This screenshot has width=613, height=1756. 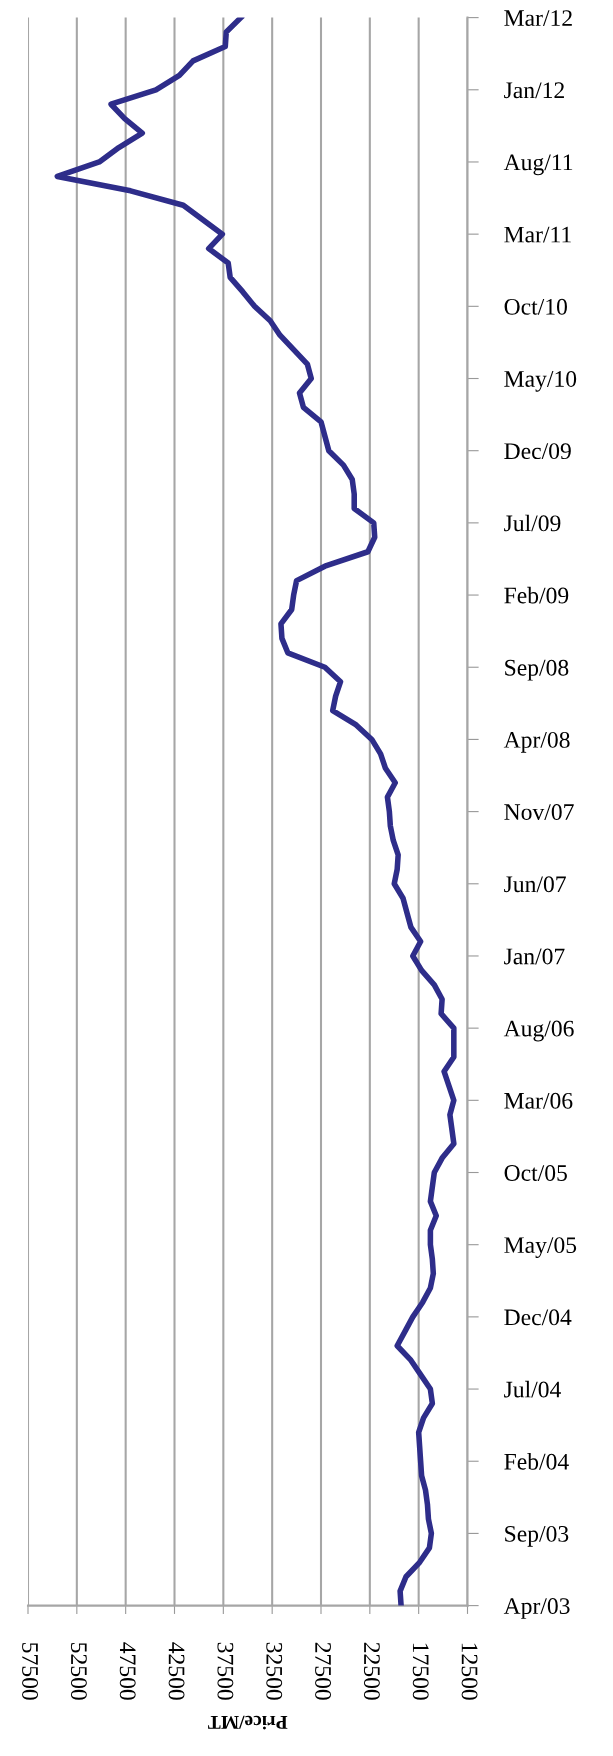 I want to click on y-tick-label: May/10, so click(x=540, y=381).